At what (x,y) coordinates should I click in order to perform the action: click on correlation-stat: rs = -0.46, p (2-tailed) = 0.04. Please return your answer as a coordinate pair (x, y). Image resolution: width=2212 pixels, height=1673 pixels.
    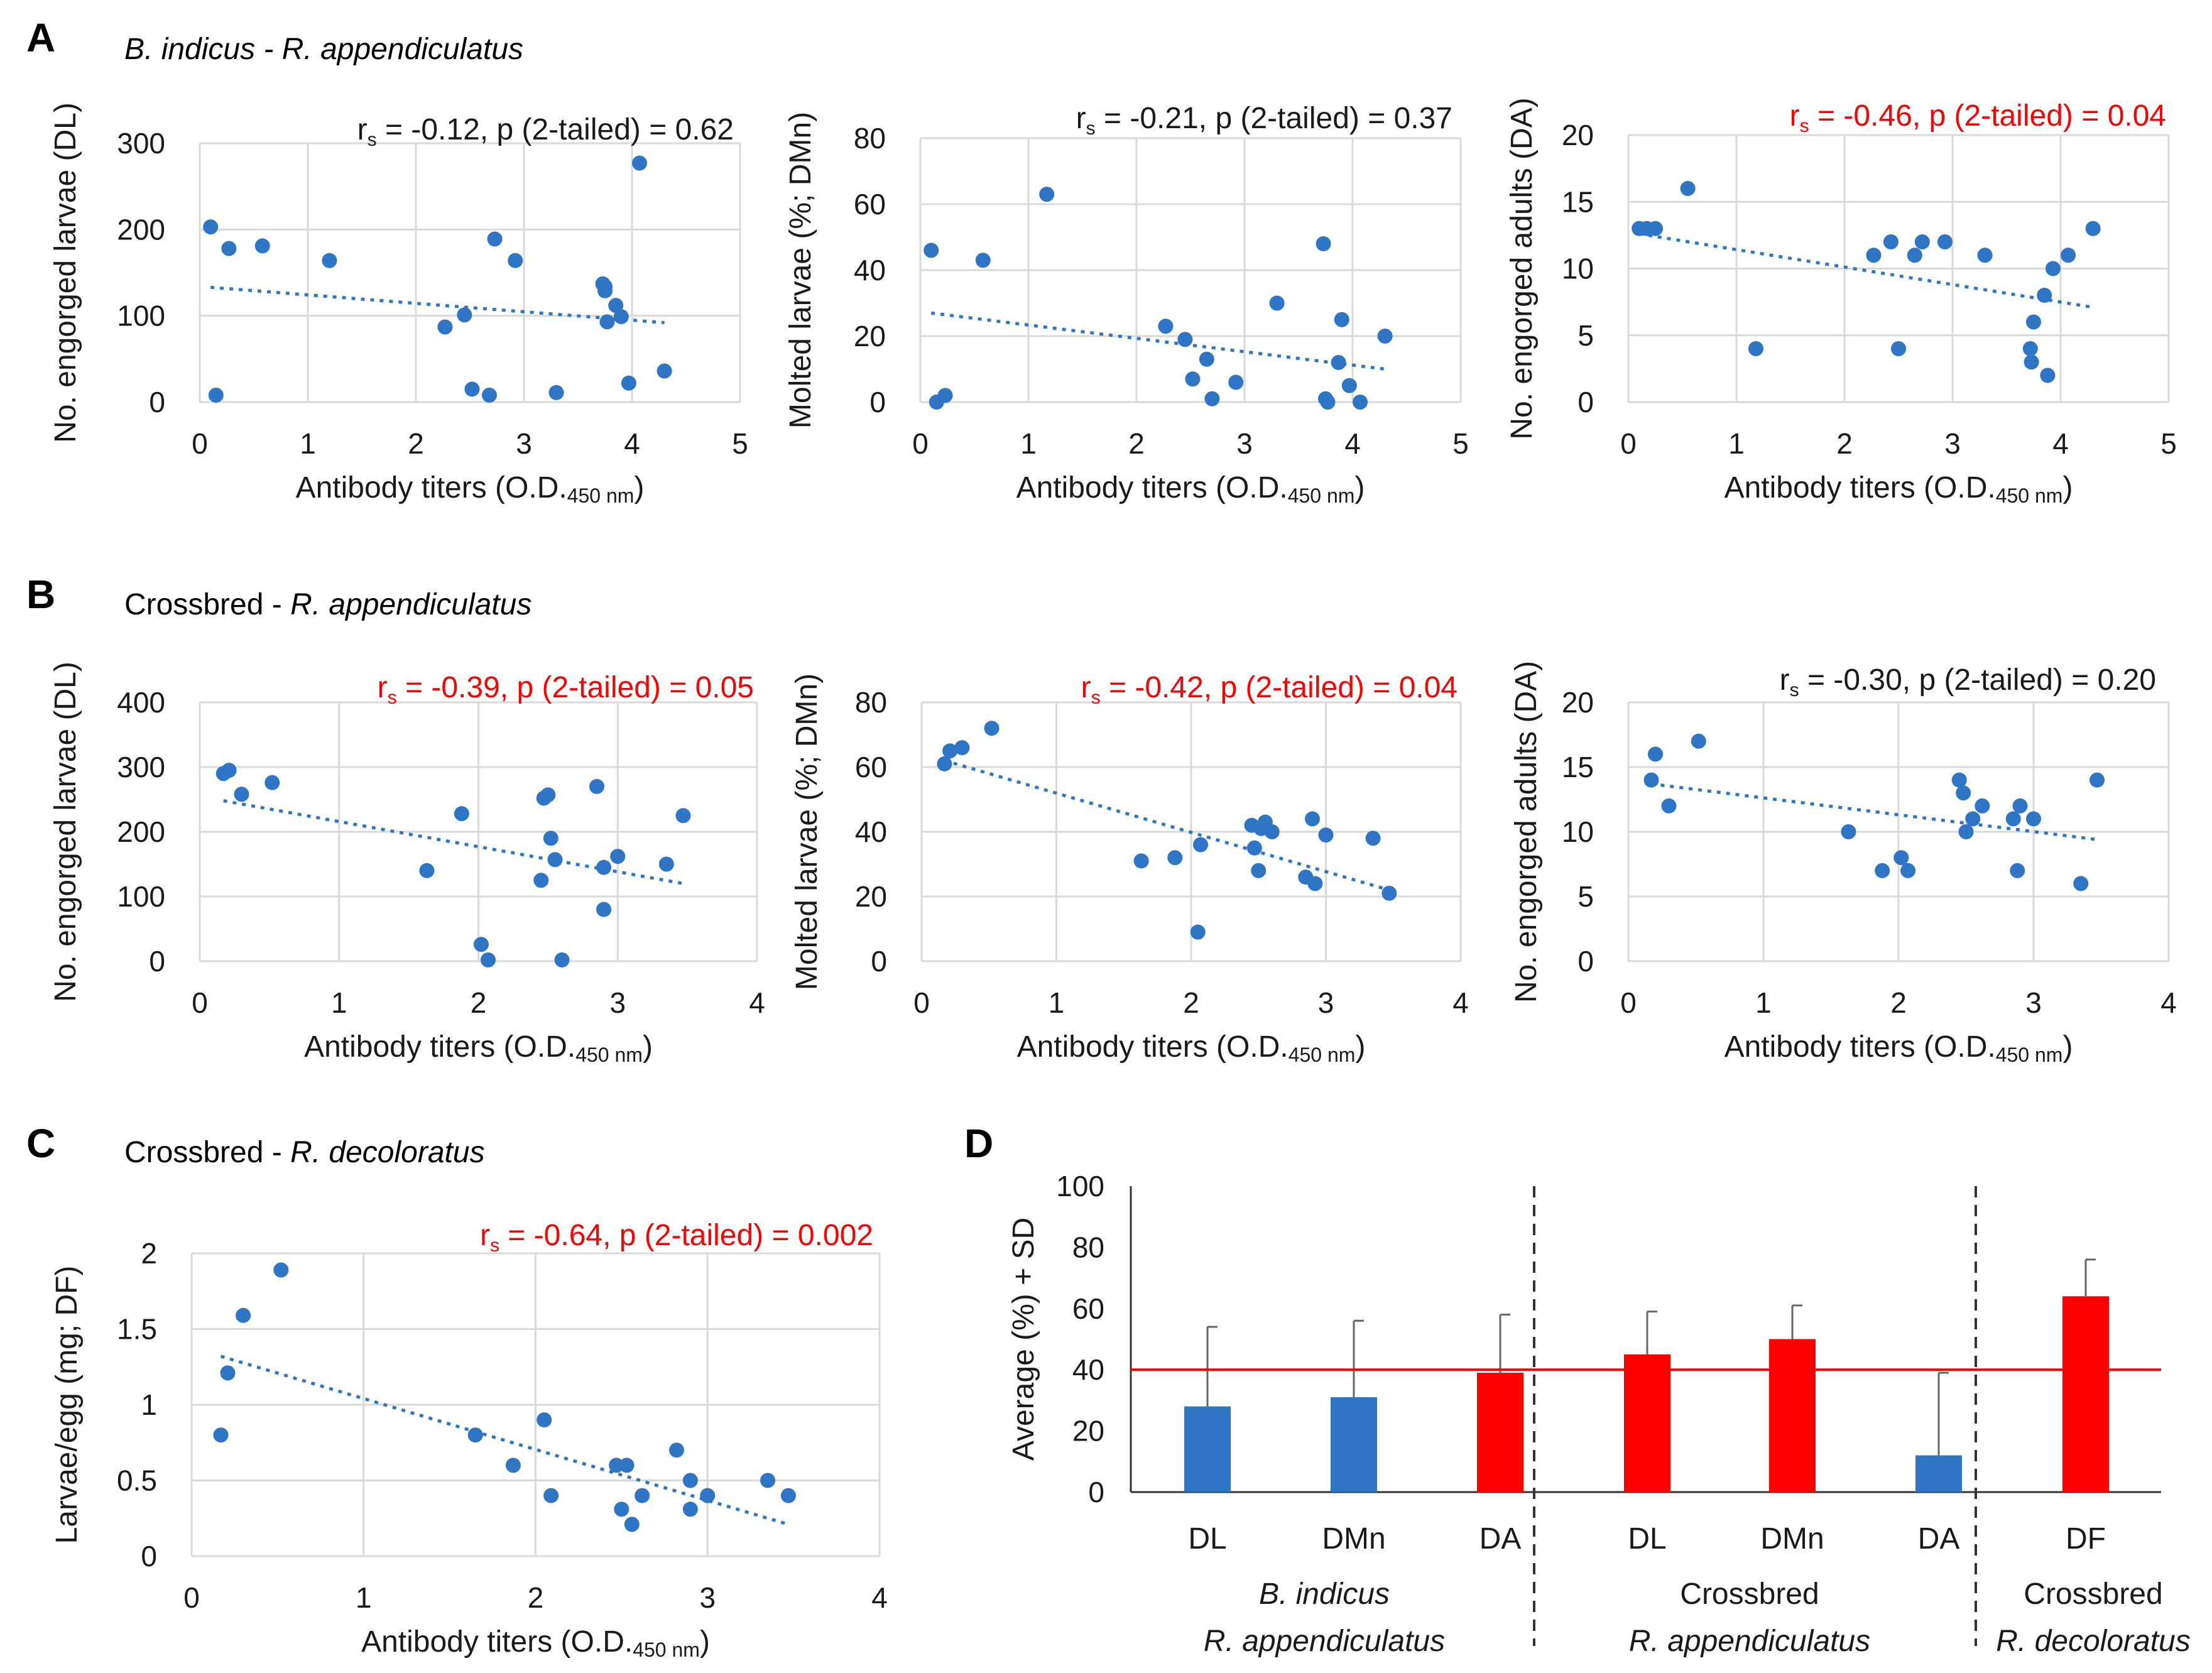
    Looking at the image, I should click on (1978, 117).